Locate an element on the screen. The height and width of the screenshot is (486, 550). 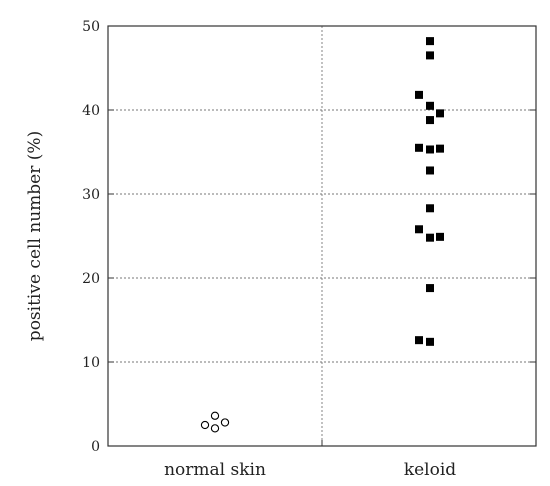
x-axis-category-labels: normal skin keloid is located at coordinates (310, 460).